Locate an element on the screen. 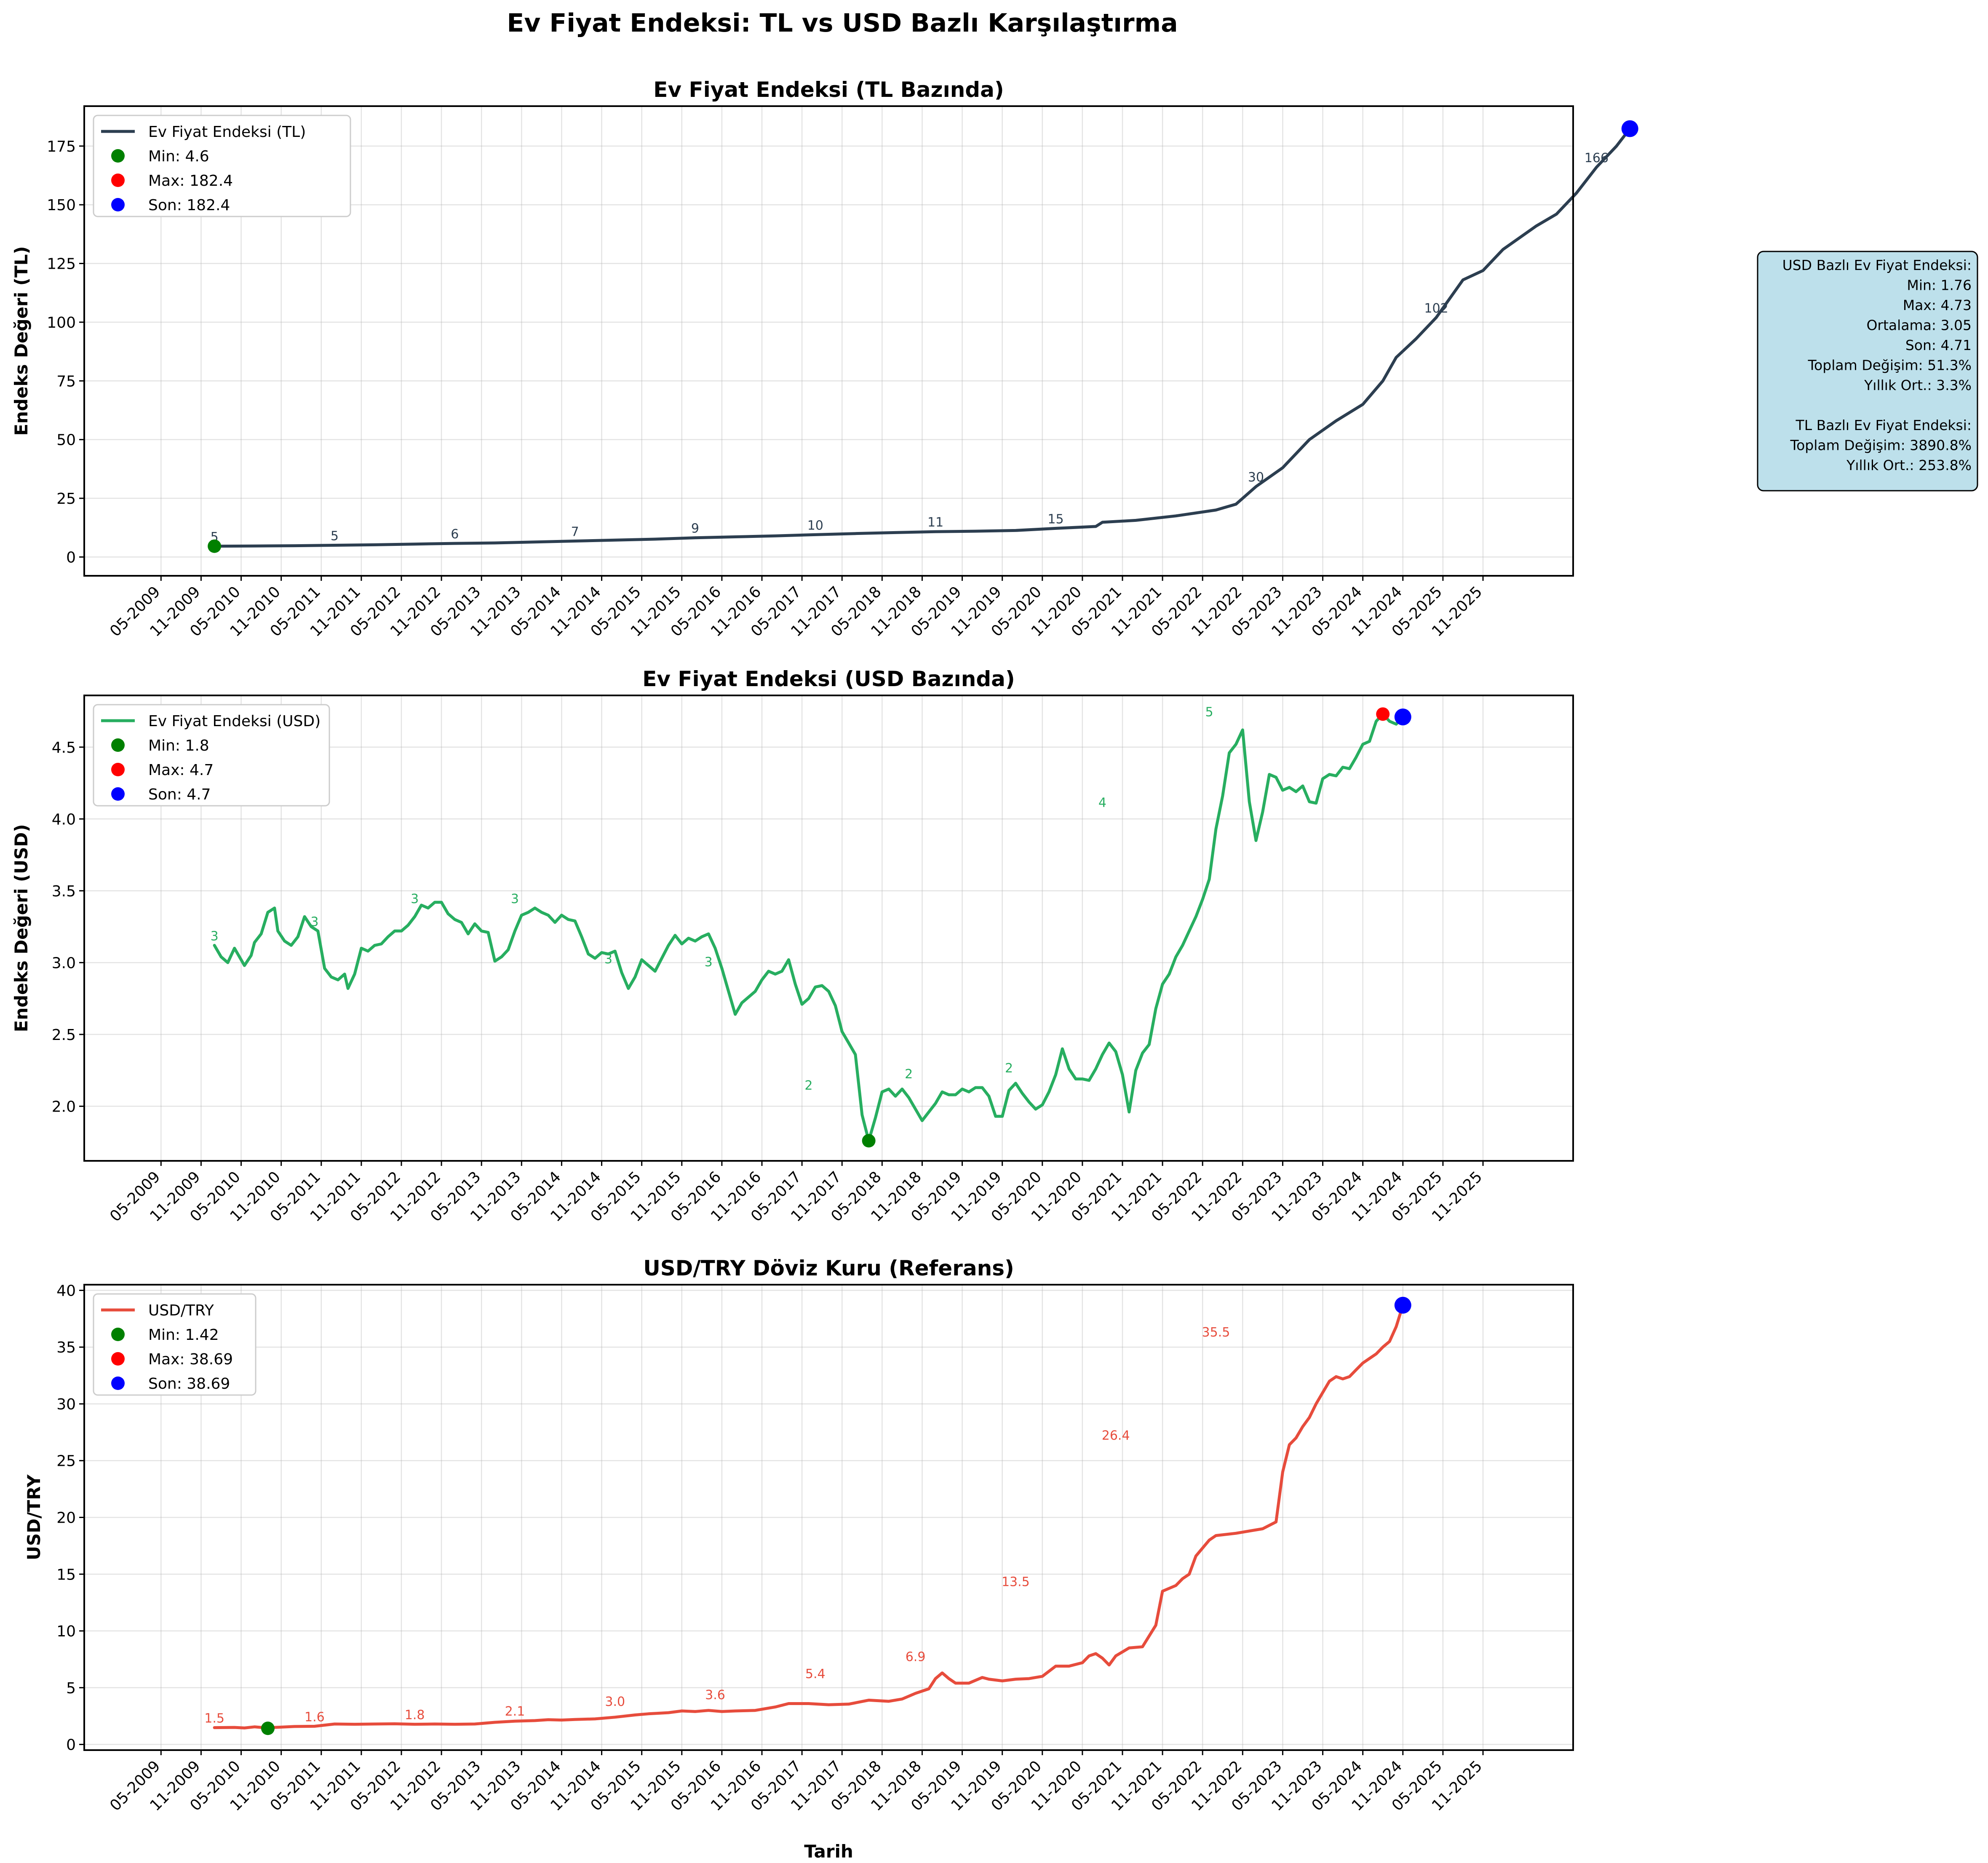  data-label: 9 is located at coordinates (695, 528).